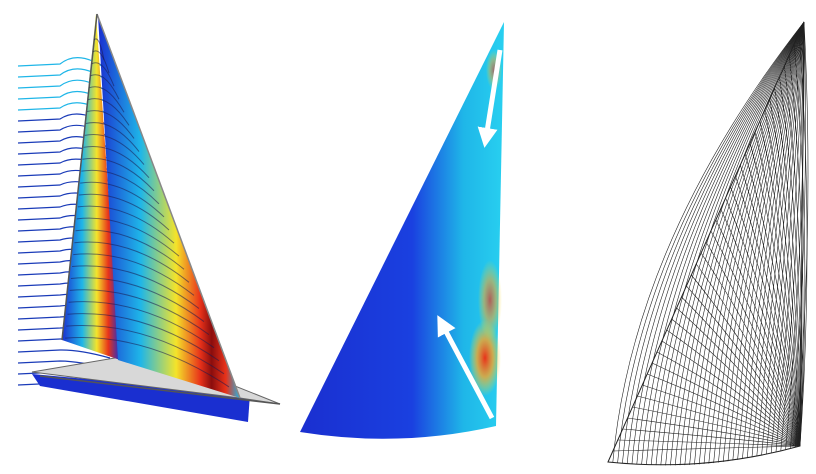 This screenshot has width=816, height=474. I want to click on sail-streamlines, so click(147, 213).